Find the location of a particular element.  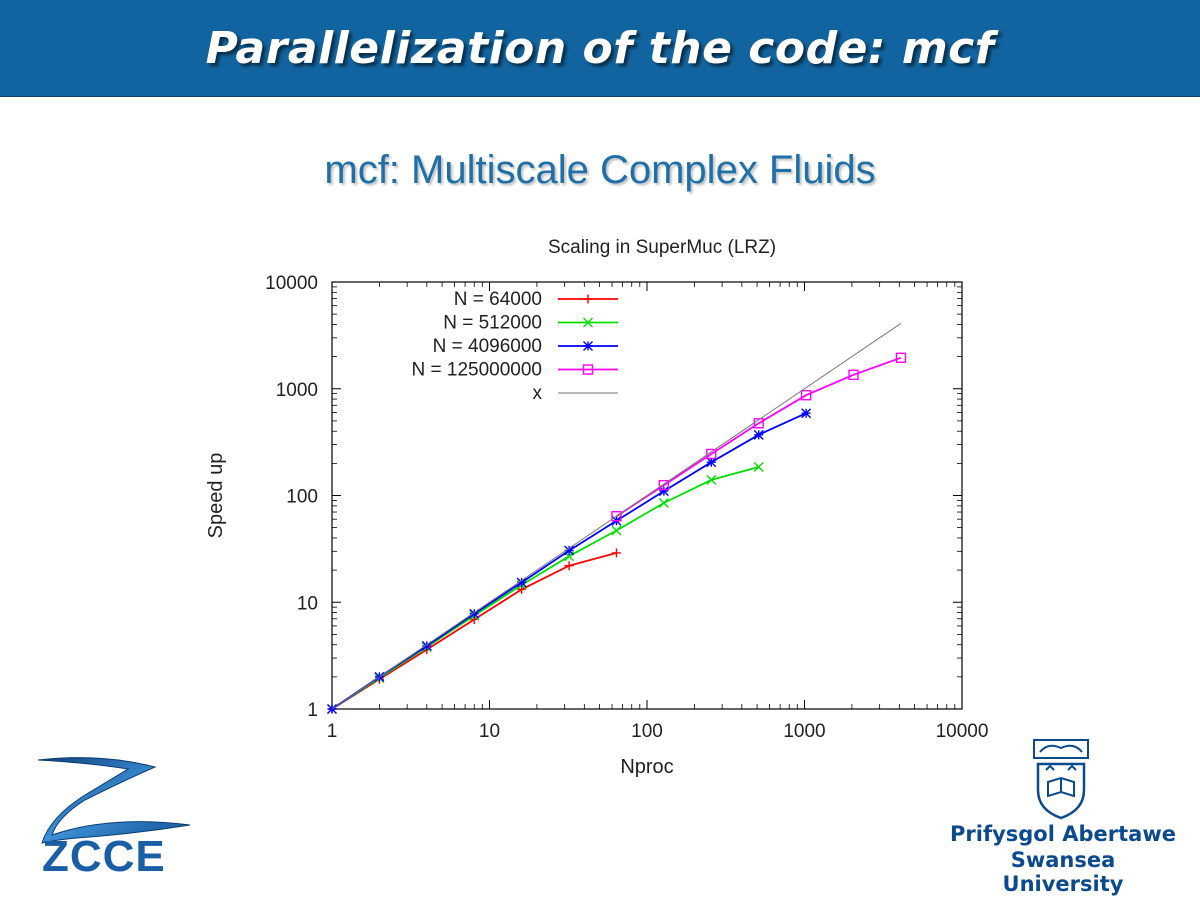

x-tick-label: 1 is located at coordinates (332, 731).